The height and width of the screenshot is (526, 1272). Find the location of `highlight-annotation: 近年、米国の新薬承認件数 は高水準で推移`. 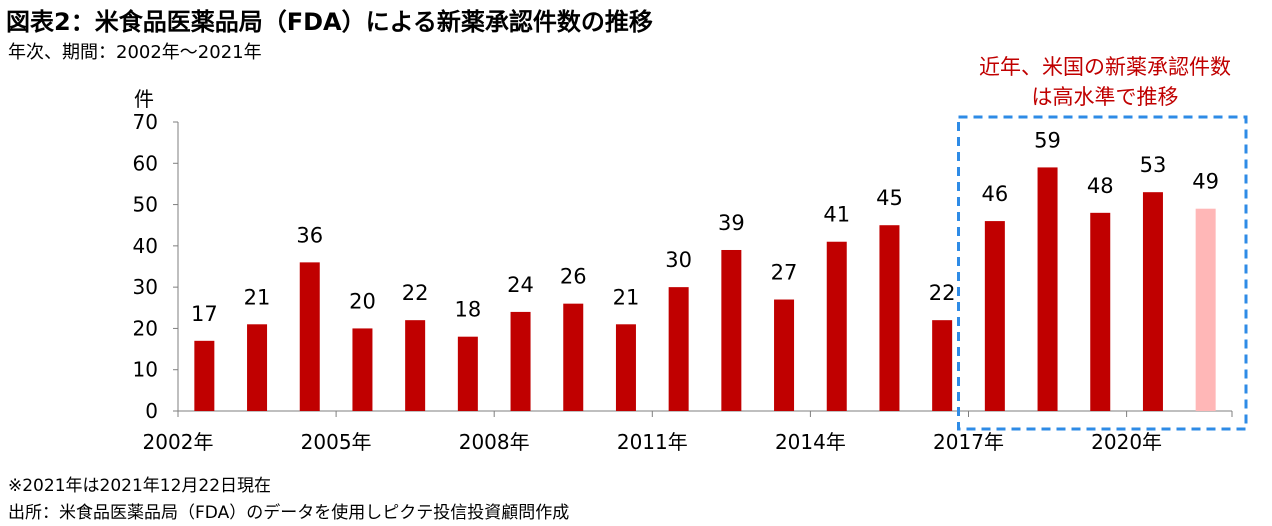

highlight-annotation: 近年、米国の新薬承認件数 は高水準で推移 is located at coordinates (1105, 82).